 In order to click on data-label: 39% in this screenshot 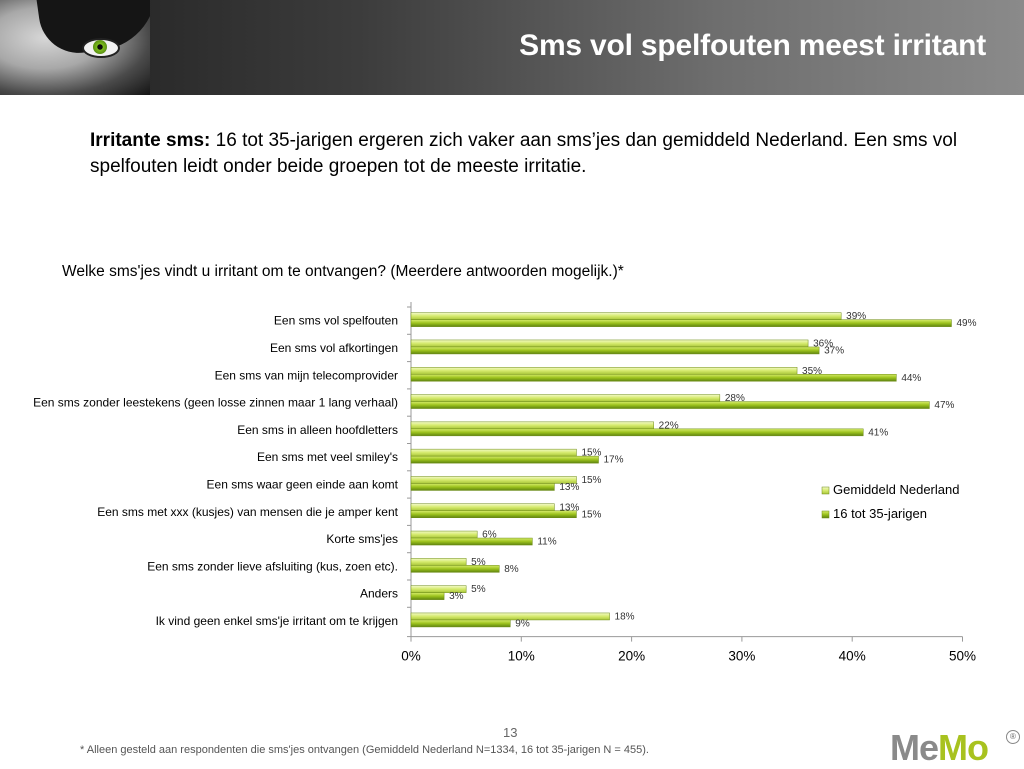, I will do `click(856, 316)`.